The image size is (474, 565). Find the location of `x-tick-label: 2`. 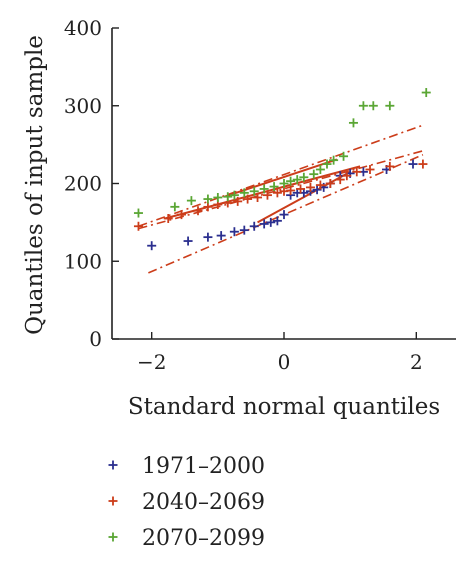

x-tick-label: 2 is located at coordinates (416, 362).